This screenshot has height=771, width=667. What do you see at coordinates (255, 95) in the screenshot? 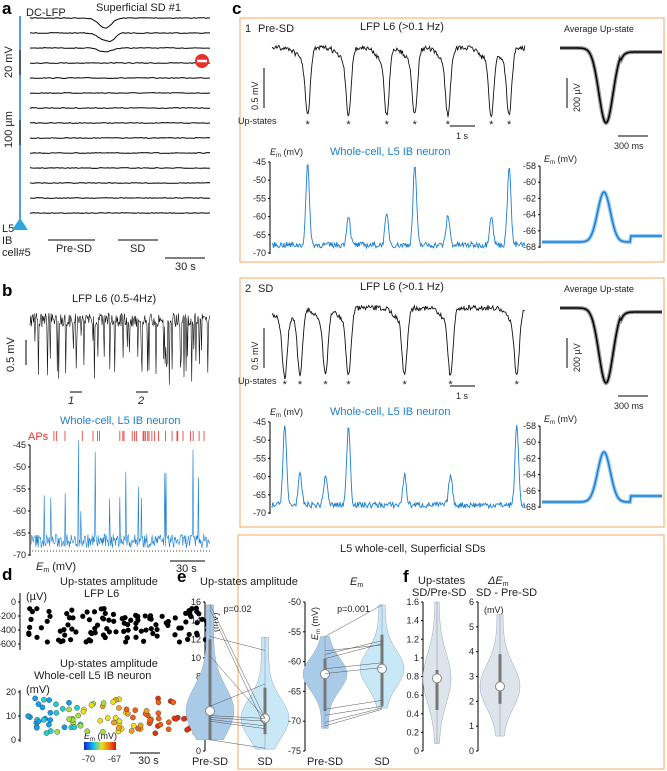
I see `panel-c1-scale: 0.5 mV` at bounding box center [255, 95].